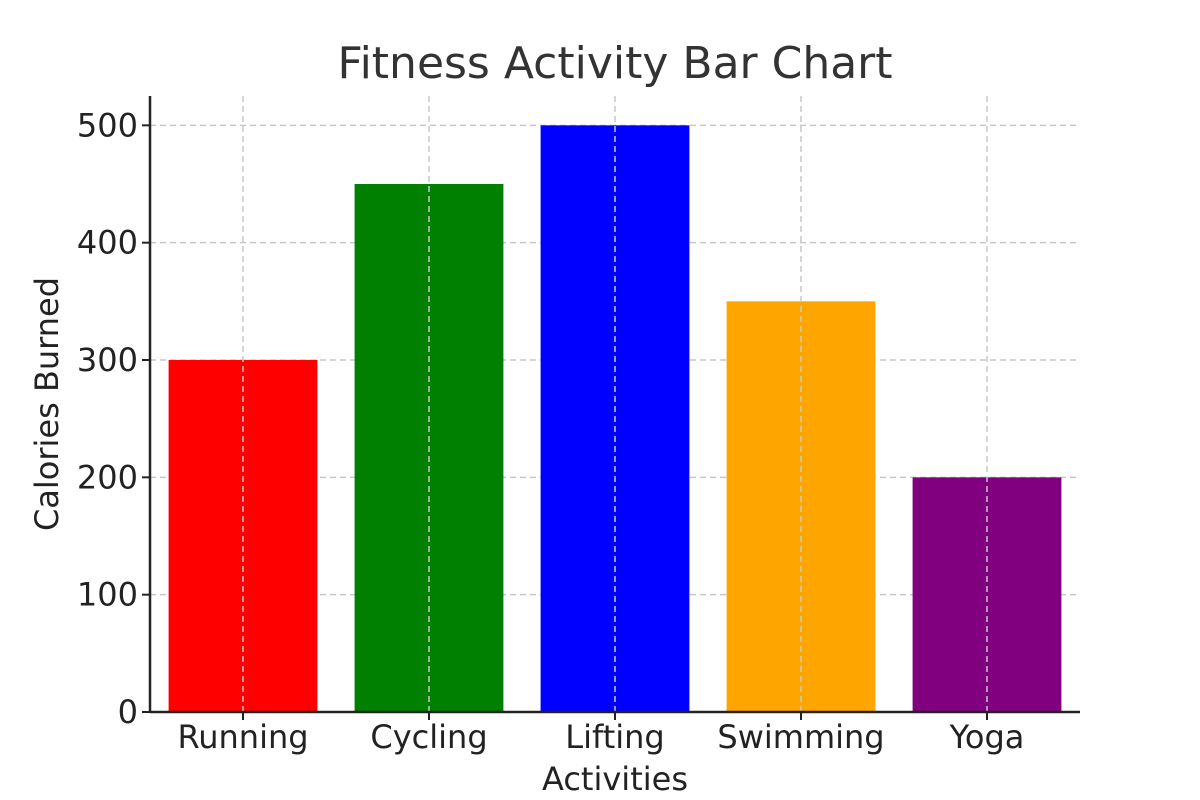 The height and width of the screenshot is (800, 1200). I want to click on y-tick-label: 400, so click(107, 243).